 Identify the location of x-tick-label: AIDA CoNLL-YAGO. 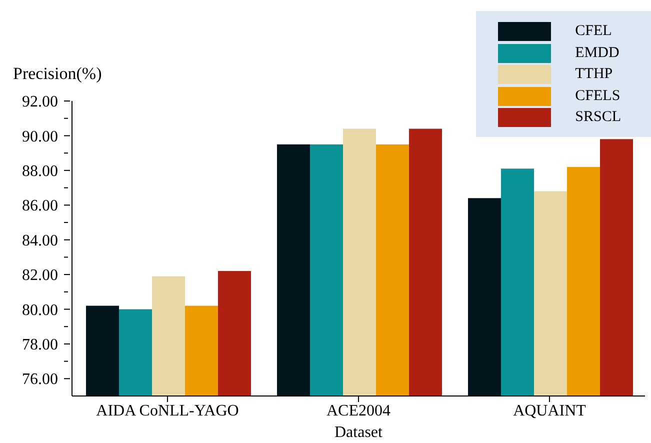
(167, 411).